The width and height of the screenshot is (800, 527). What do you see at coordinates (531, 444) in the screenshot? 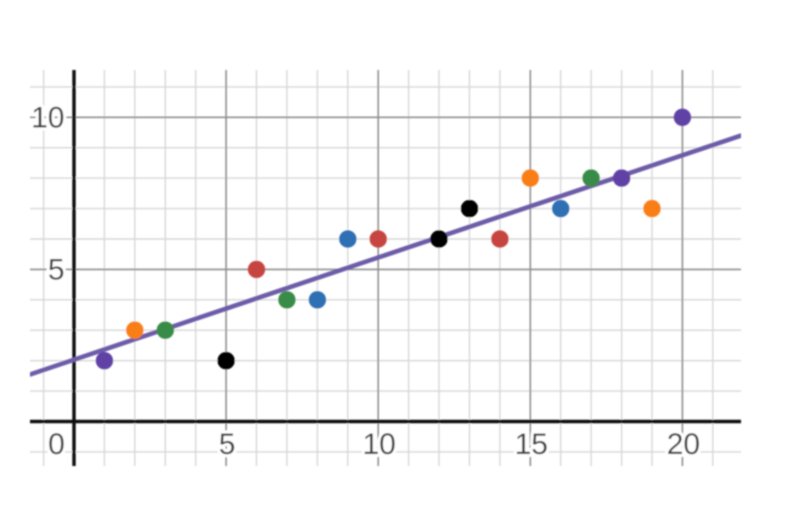
I see `svg-text: 15` at bounding box center [531, 444].